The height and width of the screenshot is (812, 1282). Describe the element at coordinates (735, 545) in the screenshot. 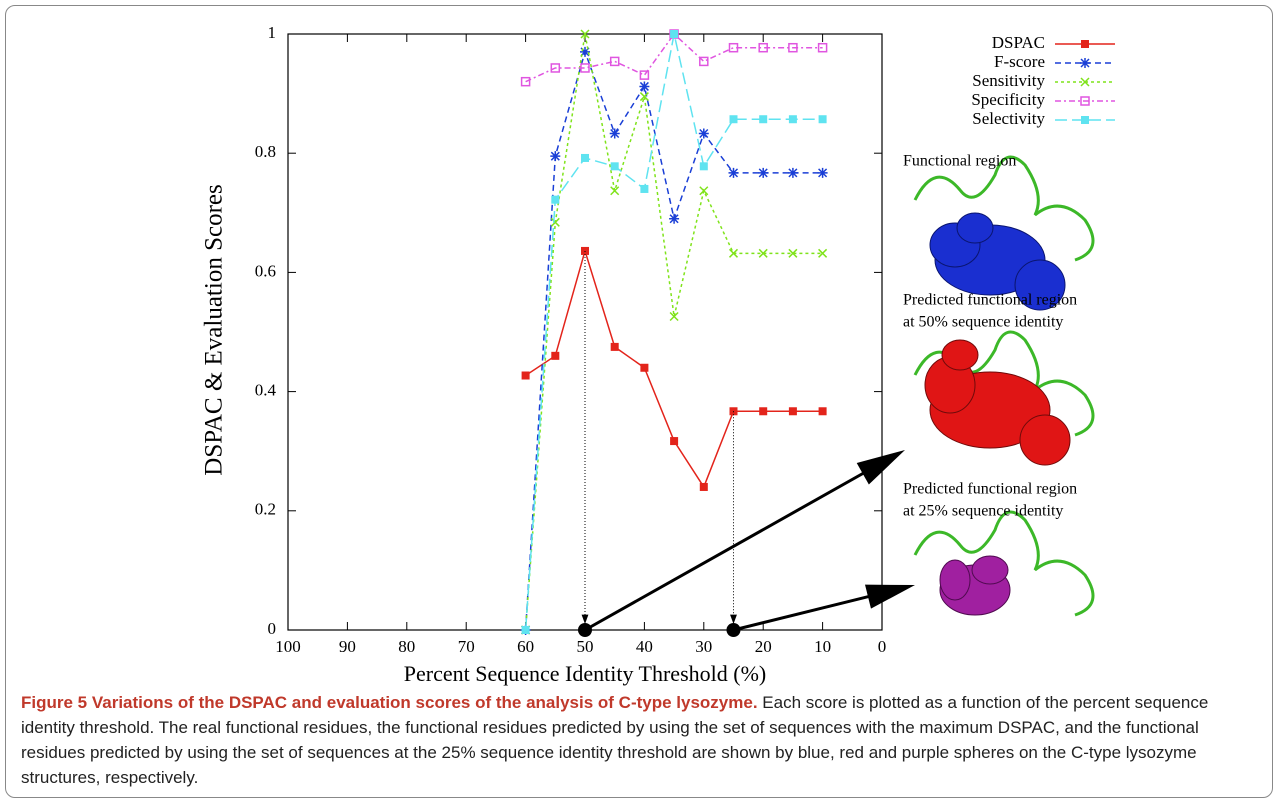

I see `arrow-line` at that location.